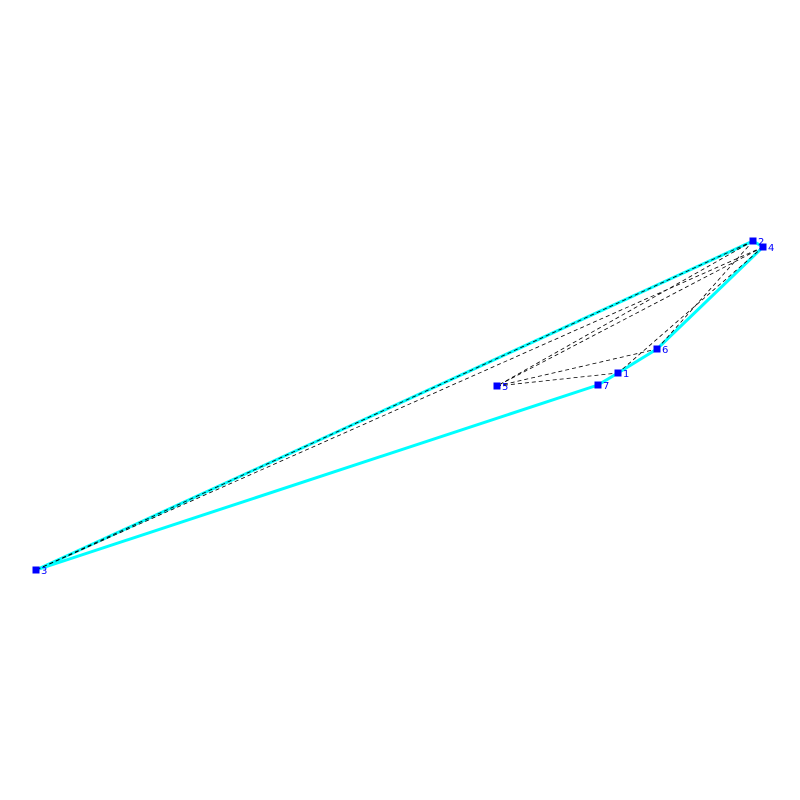 The width and height of the screenshot is (800, 800). Describe the element at coordinates (771, 248) in the screenshot. I see `node-label: 4` at that location.